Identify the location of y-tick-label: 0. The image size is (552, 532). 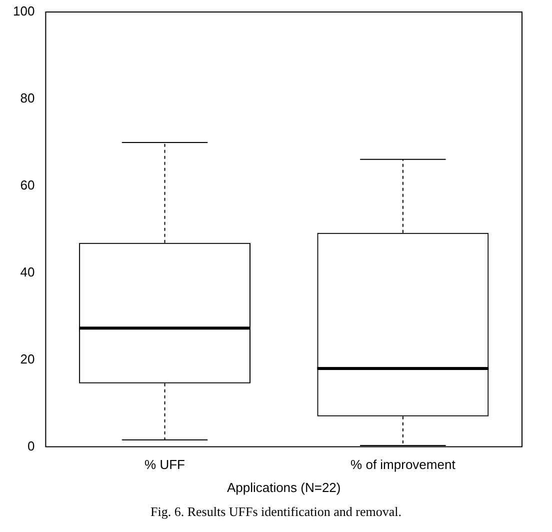
(31, 446).